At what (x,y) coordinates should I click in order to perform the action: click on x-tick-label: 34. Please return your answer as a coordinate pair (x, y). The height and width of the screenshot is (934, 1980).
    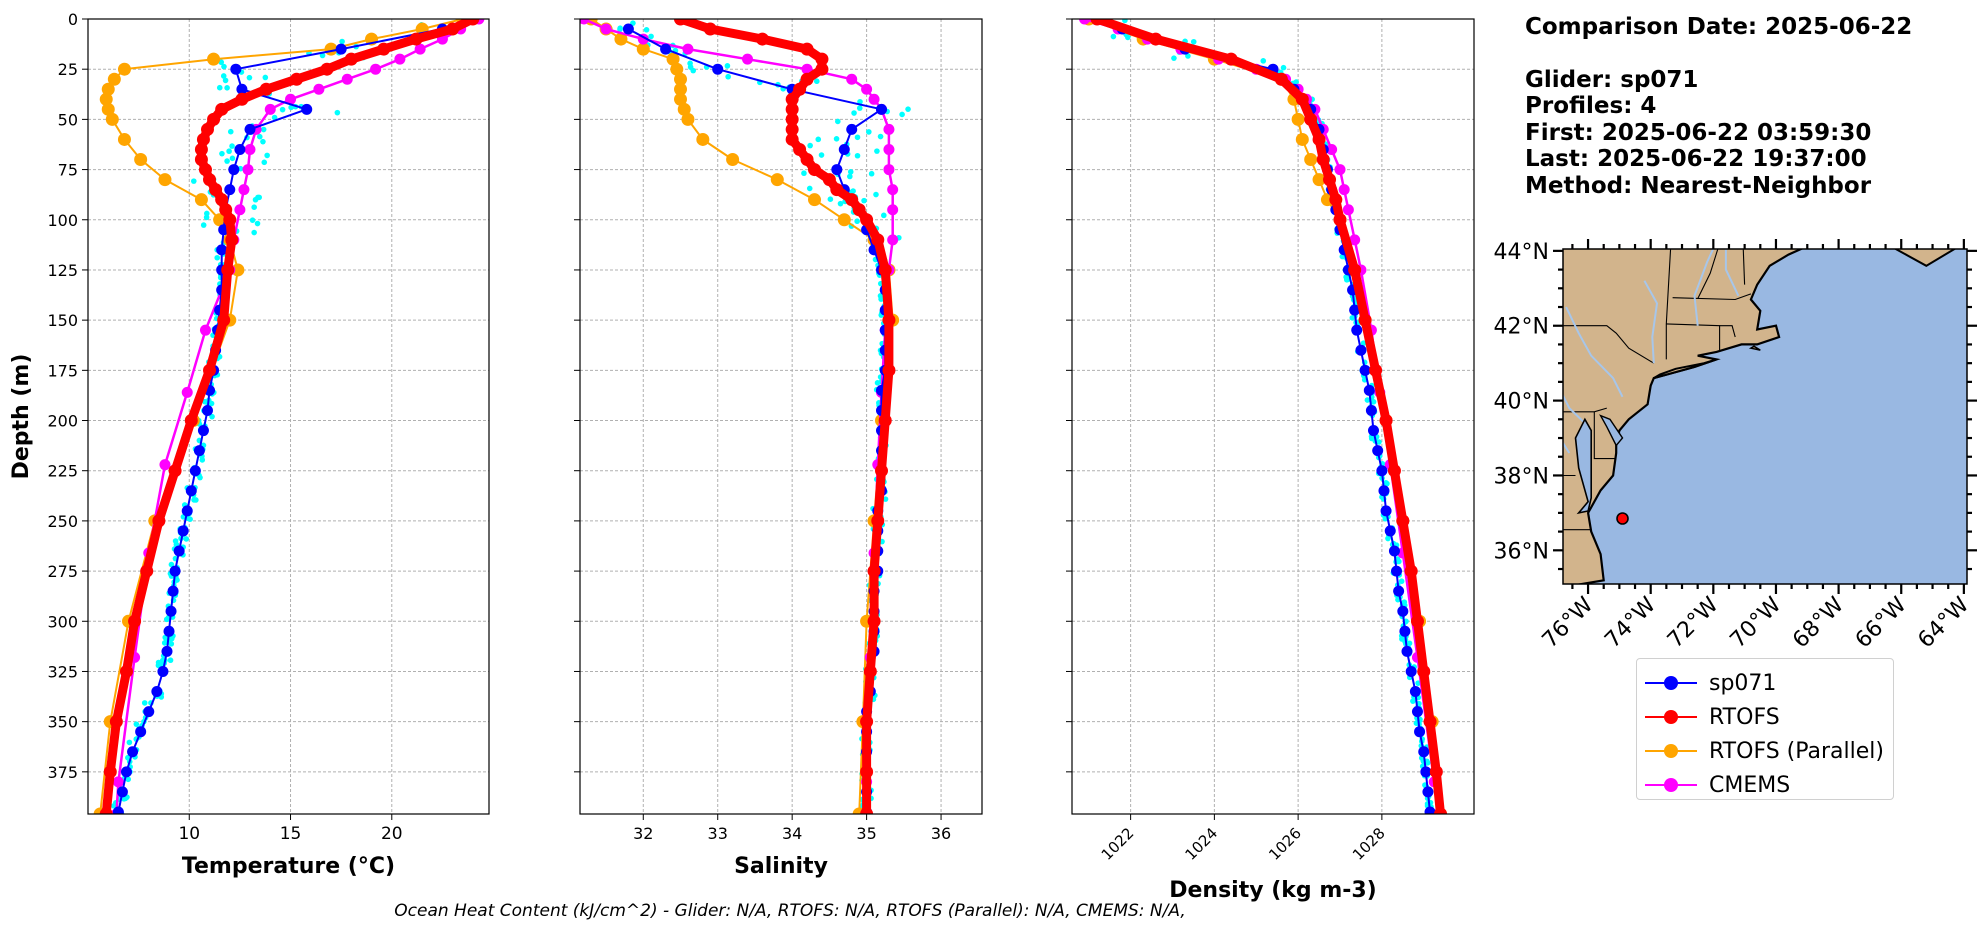
    Looking at the image, I should click on (792, 833).